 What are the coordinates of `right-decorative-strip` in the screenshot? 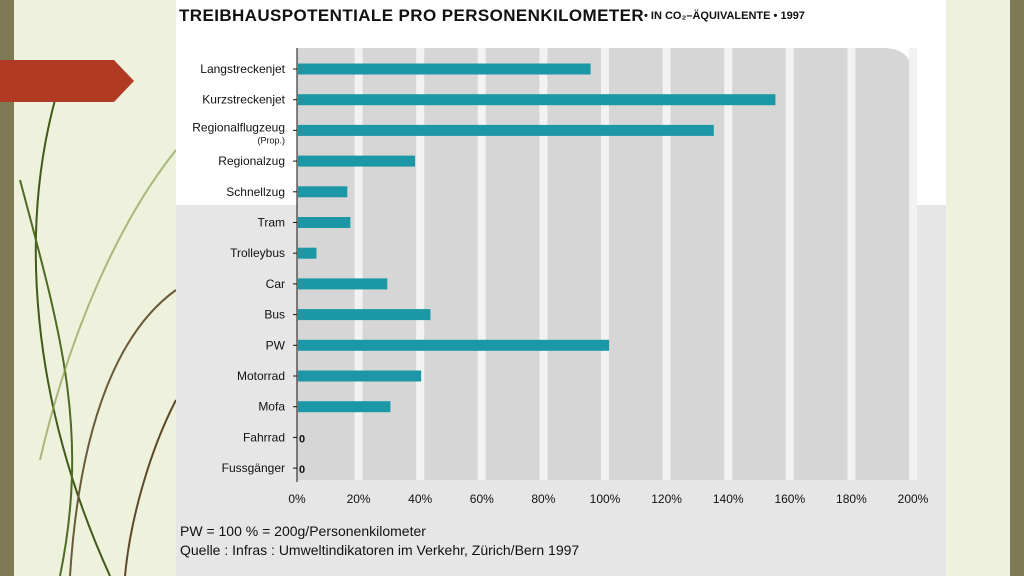 It's located at (1017, 288).